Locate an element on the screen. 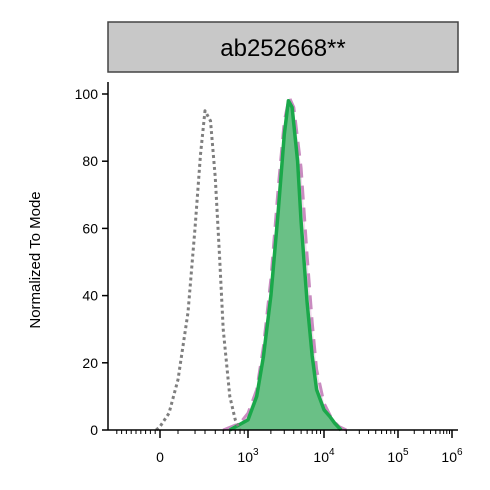 The height and width of the screenshot is (490, 490). x-tick-label: 10⁵ is located at coordinates (398, 456).